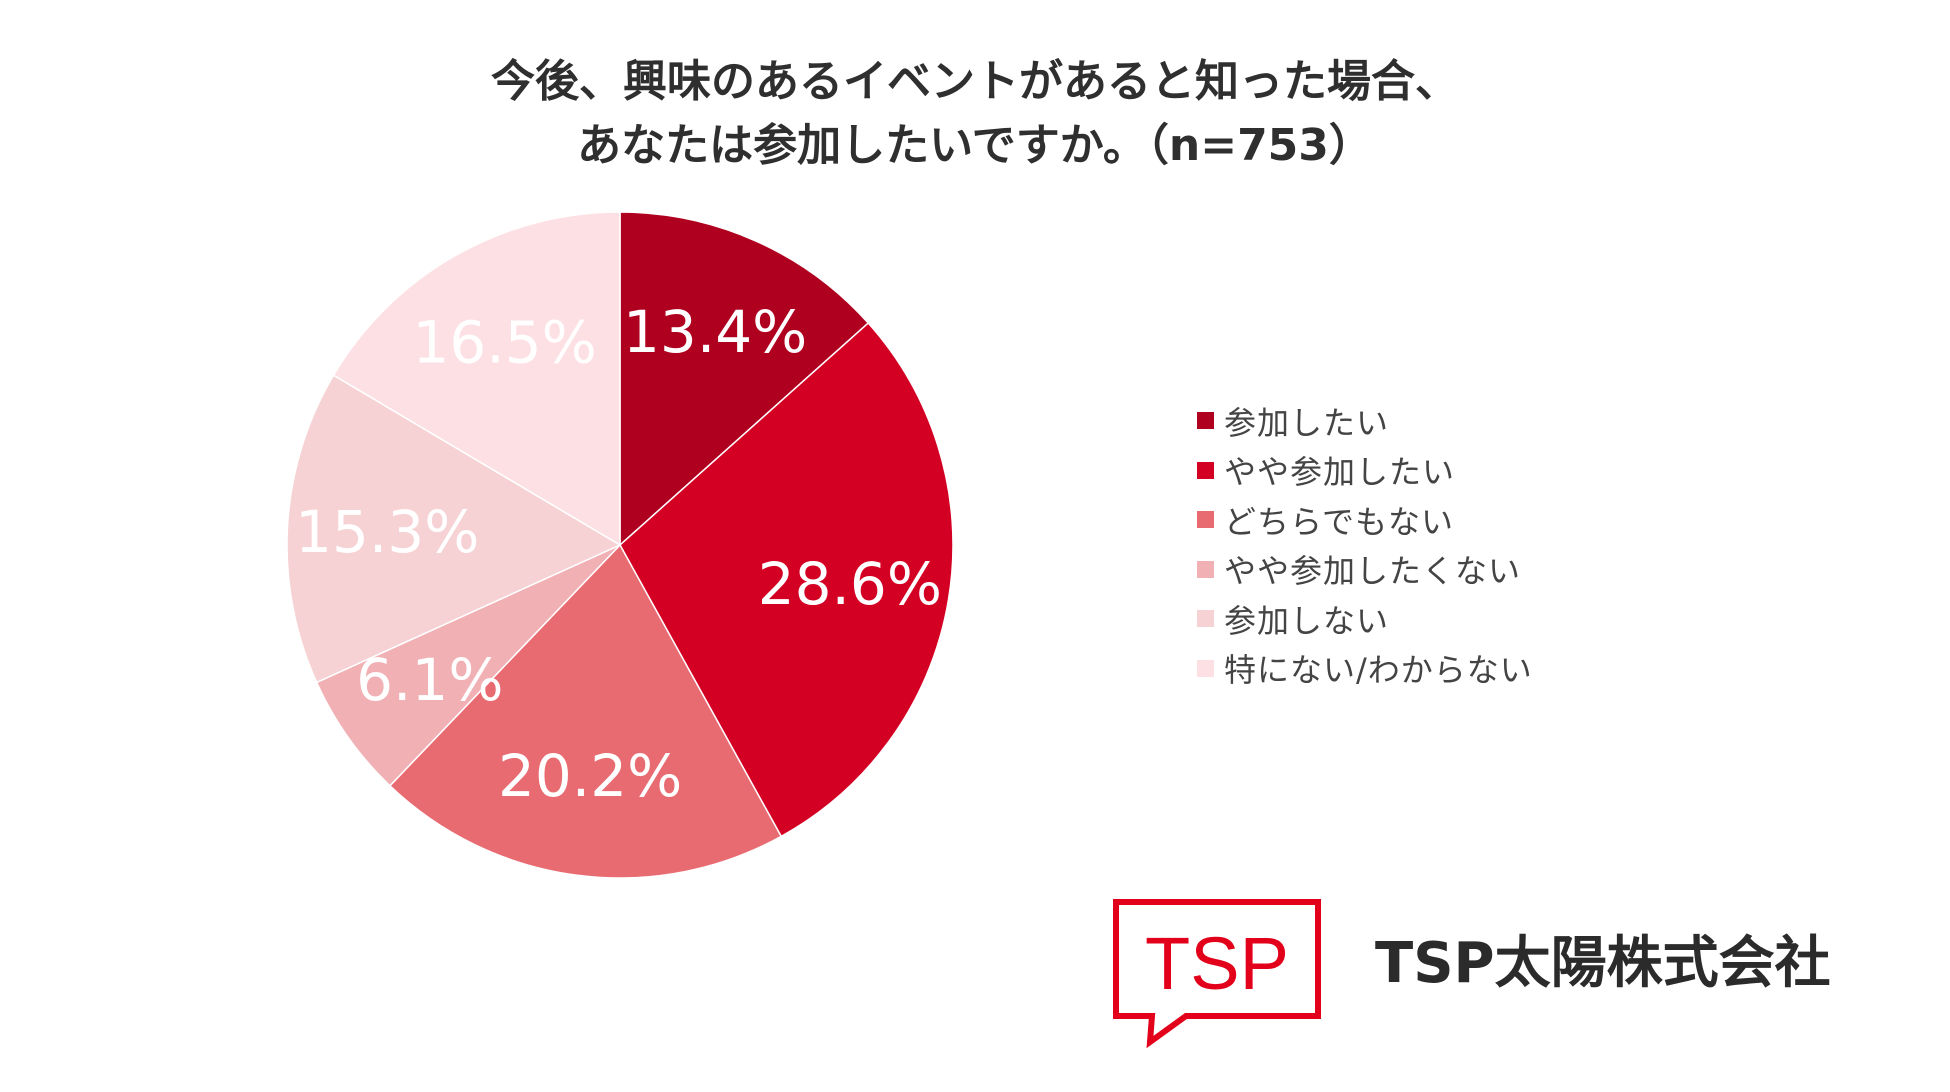 The image size is (1950, 1092). I want to click on logo-text: TSP, so click(1217, 963).